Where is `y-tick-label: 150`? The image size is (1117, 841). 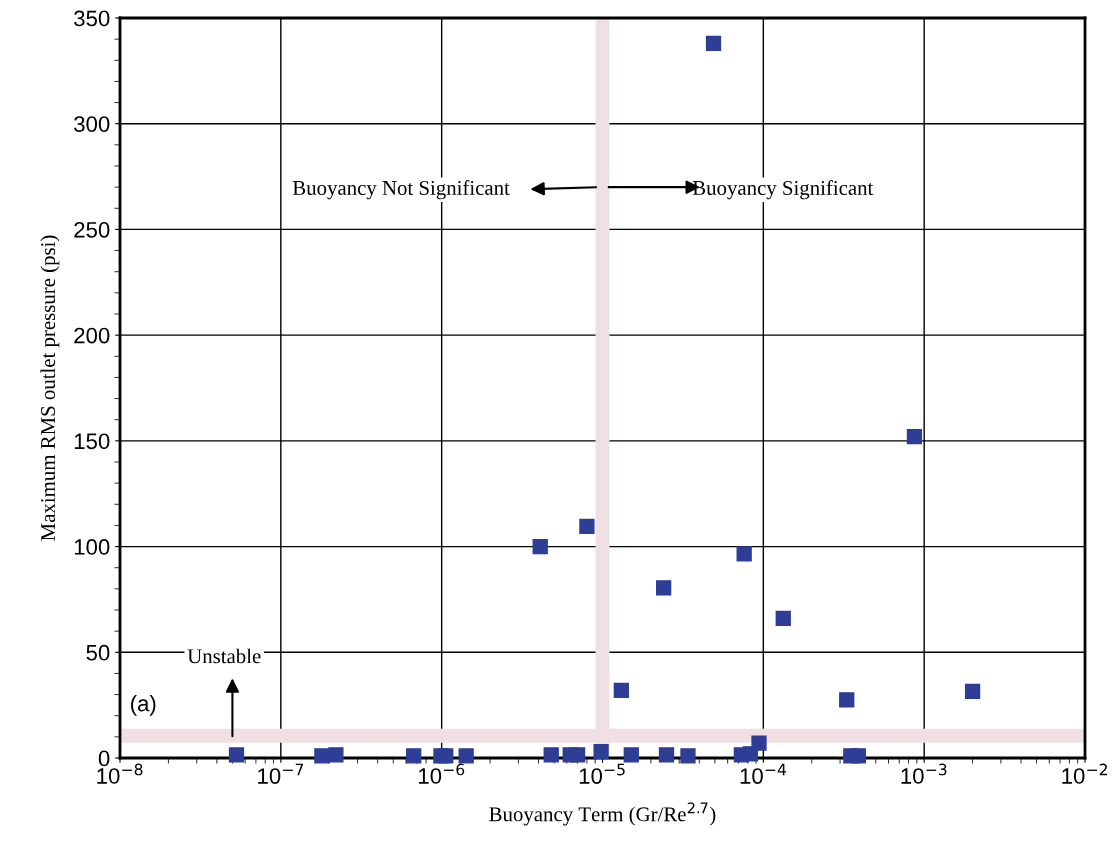 y-tick-label: 150 is located at coordinates (92, 441).